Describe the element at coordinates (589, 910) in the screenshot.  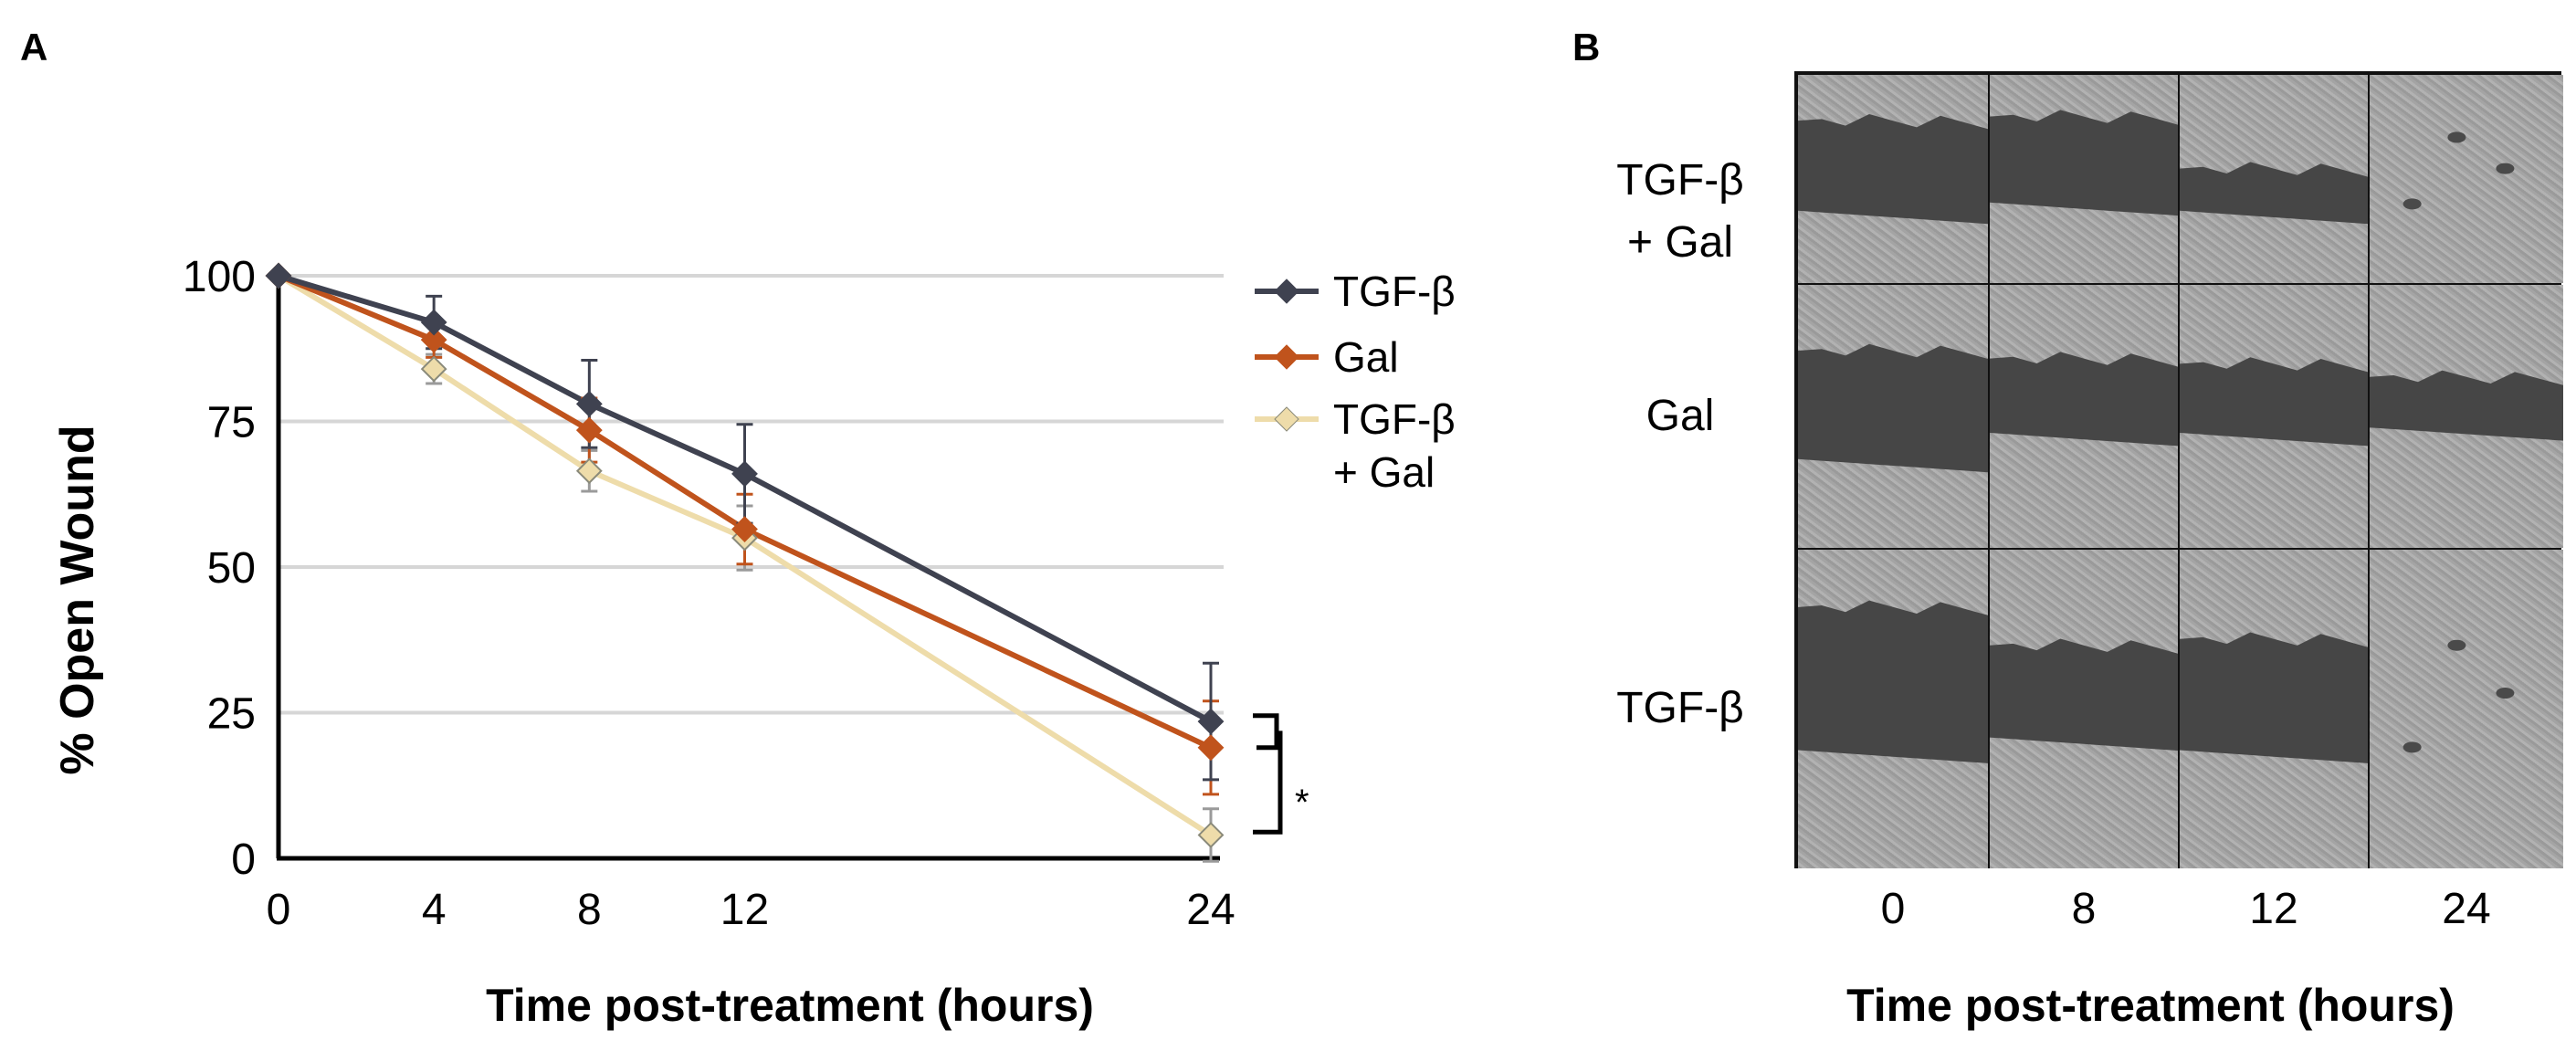
I see `x-tick-label: 8` at that location.